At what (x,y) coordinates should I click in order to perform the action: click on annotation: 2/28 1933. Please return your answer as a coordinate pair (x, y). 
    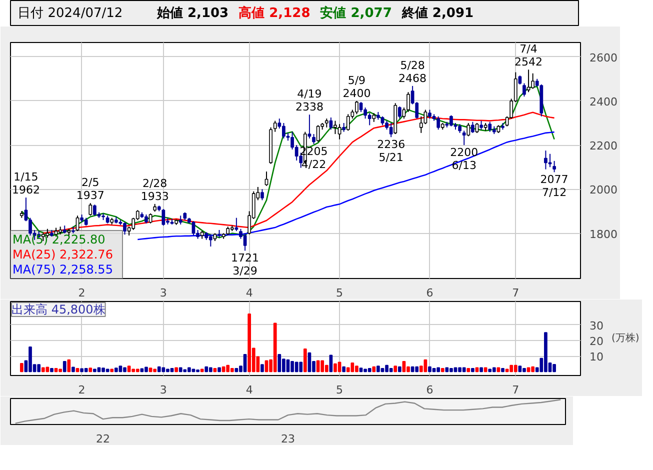
    Looking at the image, I should click on (154, 189).